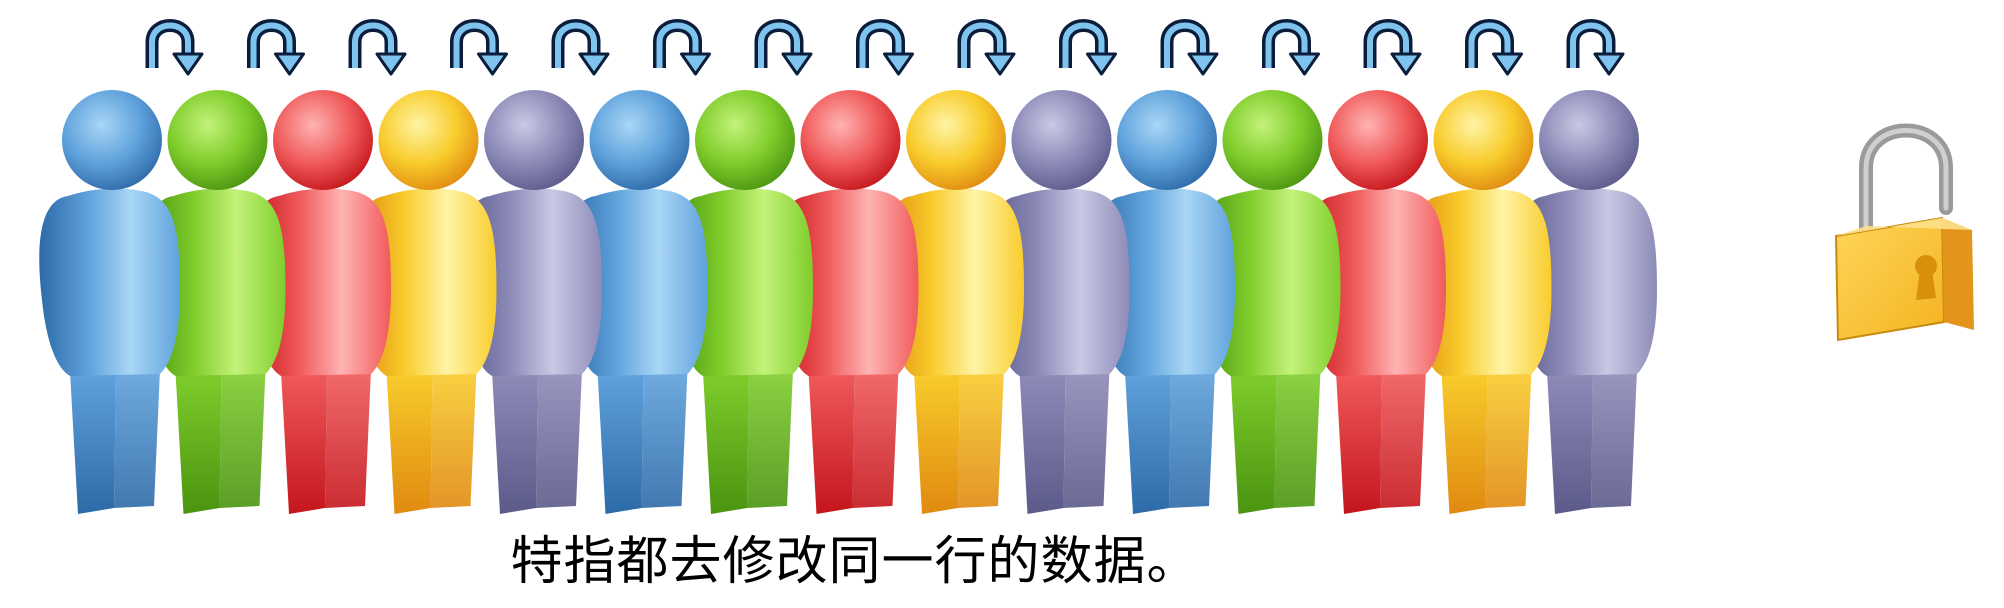 The height and width of the screenshot is (608, 2004). What do you see at coordinates (1926, 277) in the screenshot?
I see `keyhole-icon` at bounding box center [1926, 277].